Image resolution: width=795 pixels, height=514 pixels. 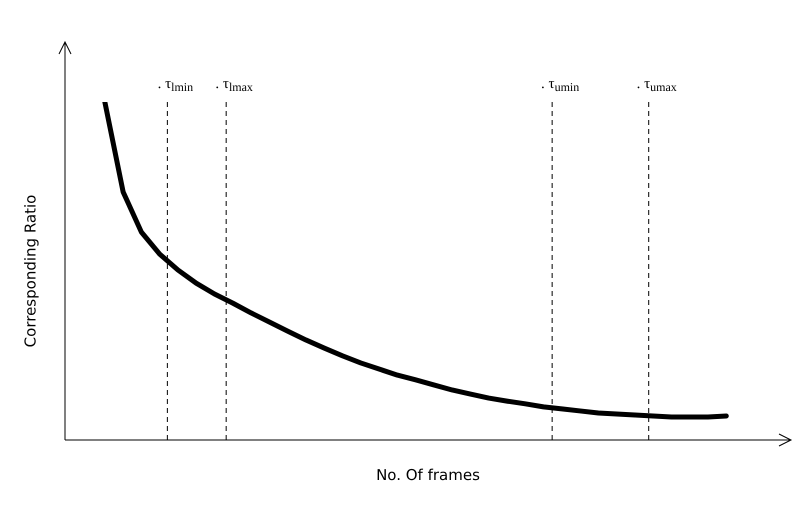 I want to click on text: . τ$_{umax}$, so click(x=656, y=85).